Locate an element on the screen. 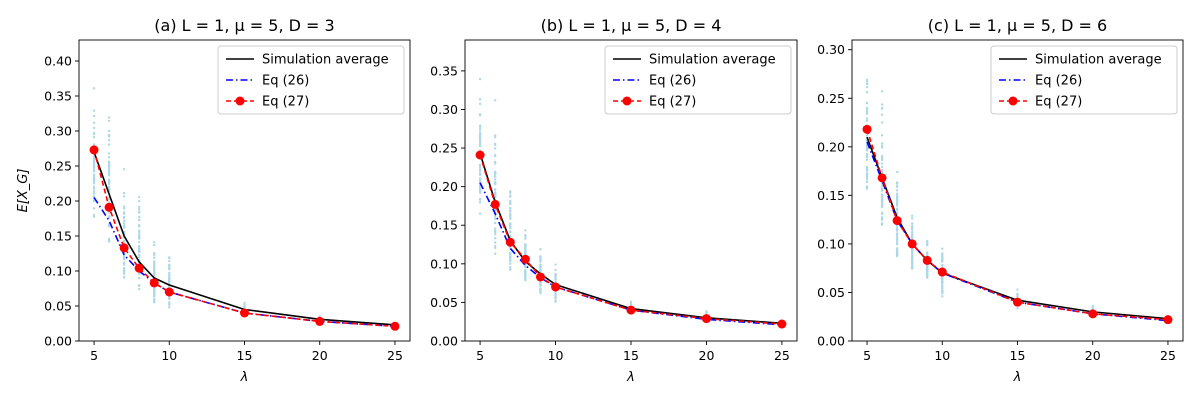  legend-box is located at coordinates (311, 80).